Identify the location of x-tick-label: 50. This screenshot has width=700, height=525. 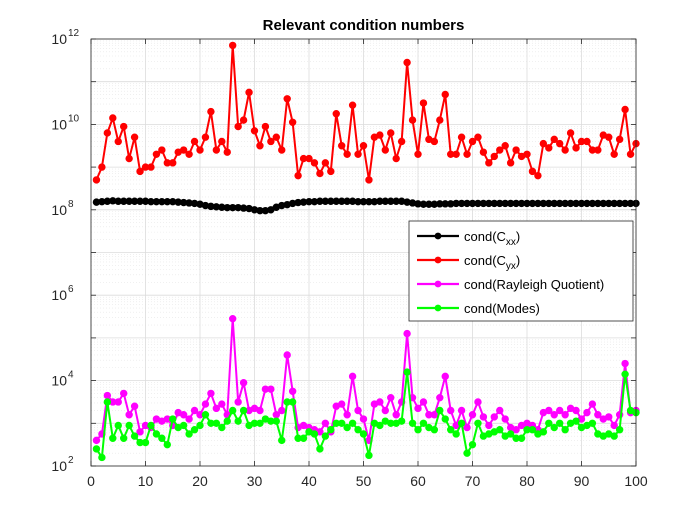
(364, 481).